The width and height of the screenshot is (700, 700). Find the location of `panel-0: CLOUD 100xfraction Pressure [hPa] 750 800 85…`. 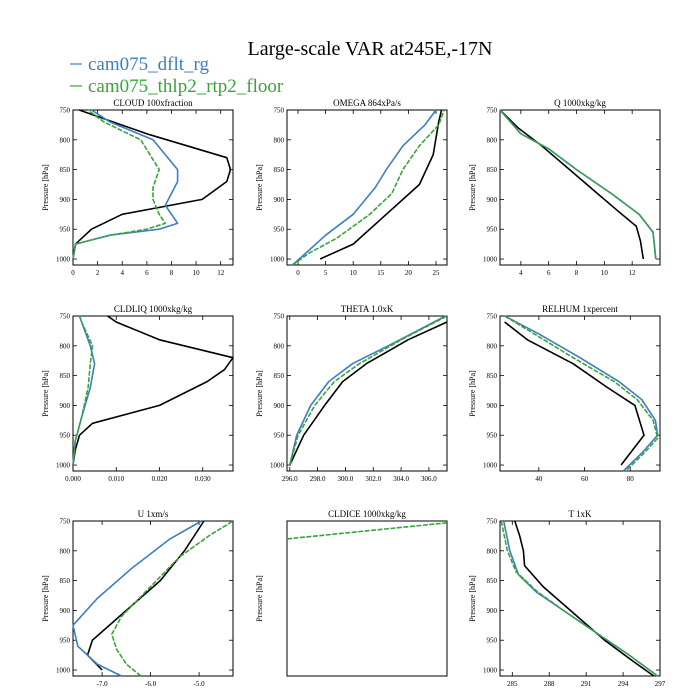

panel-0: CLOUD 100xfraction Pressure [hPa] 750 800 85… is located at coordinates (137, 187).